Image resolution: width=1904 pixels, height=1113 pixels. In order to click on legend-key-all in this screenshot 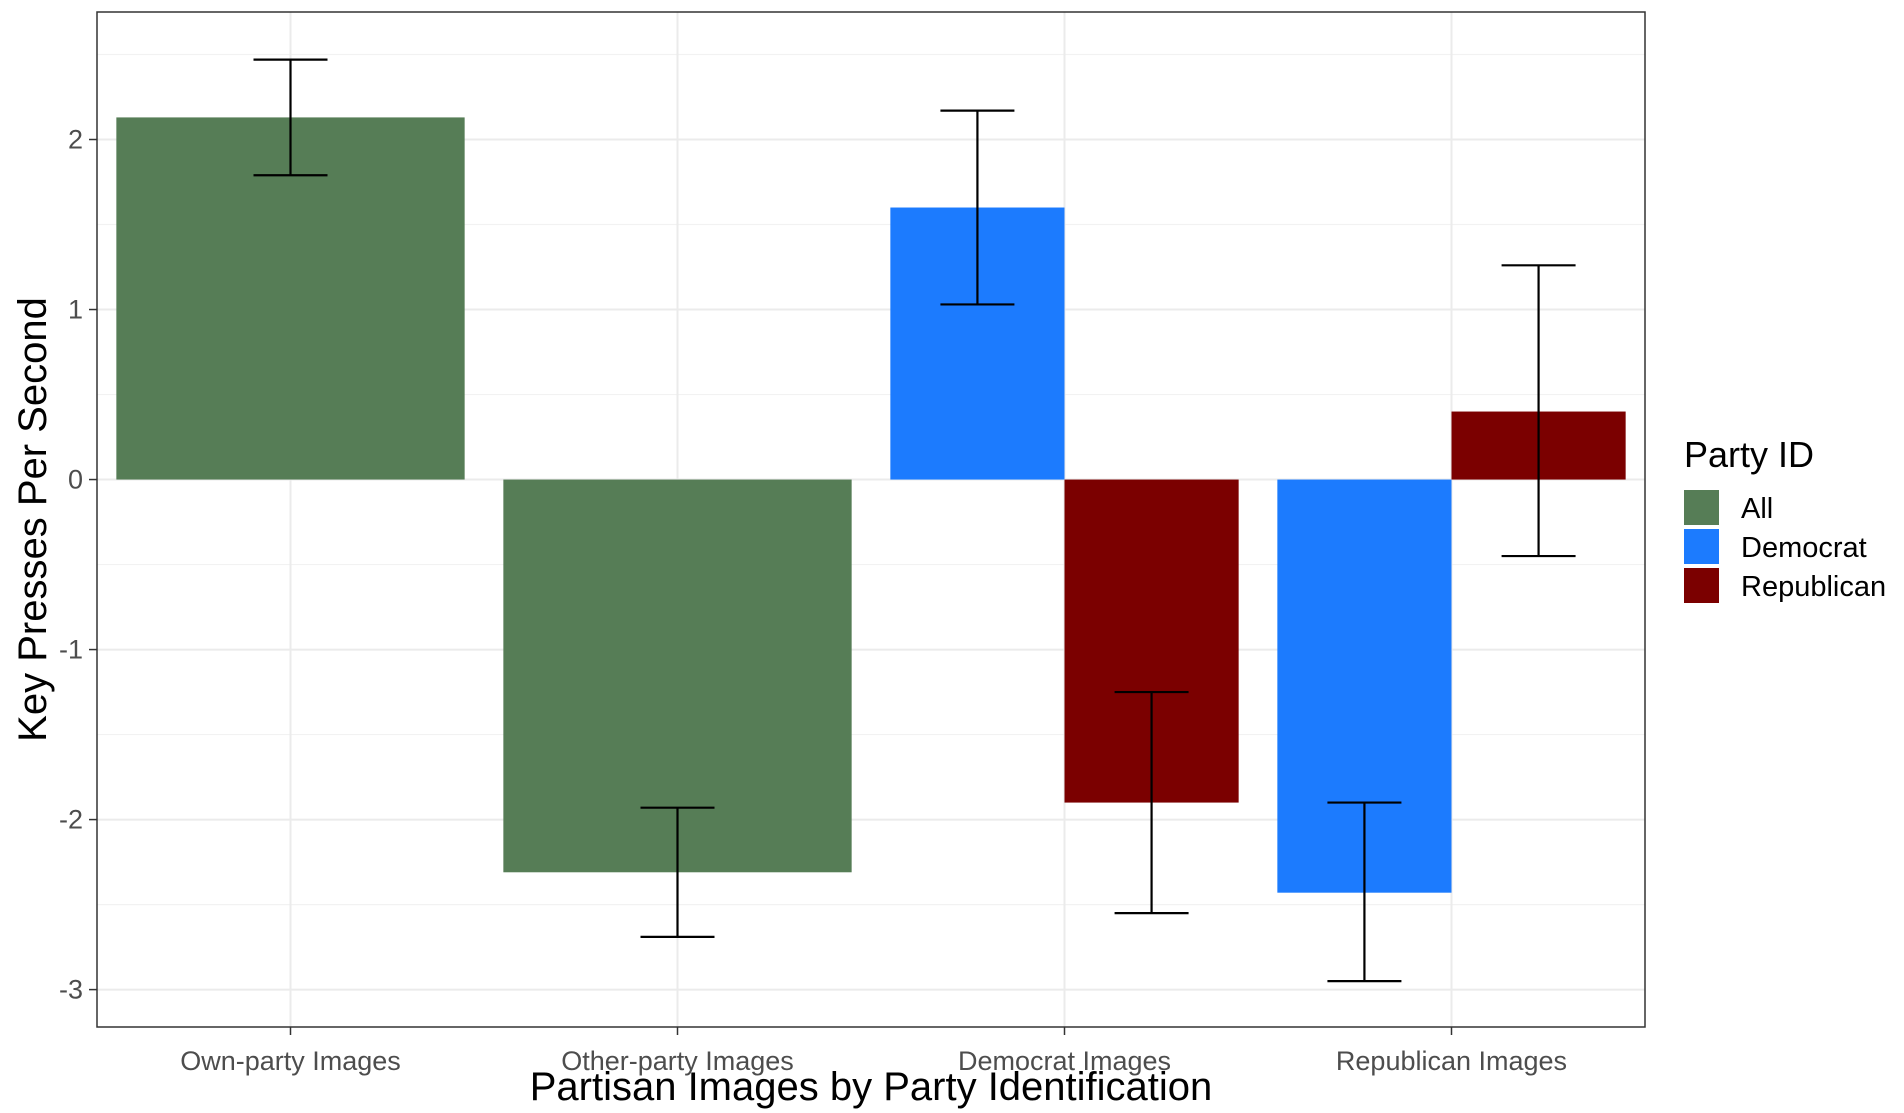, I will do `click(1701, 507)`.